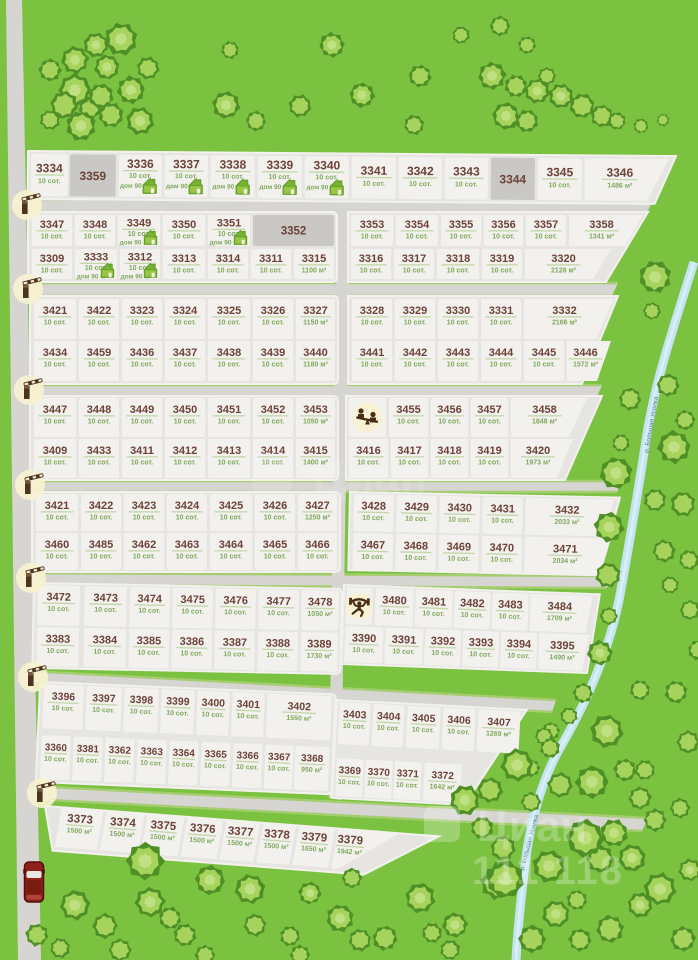 This screenshot has width=698, height=960. I want to click on svg-text: 3415, so click(315, 451).